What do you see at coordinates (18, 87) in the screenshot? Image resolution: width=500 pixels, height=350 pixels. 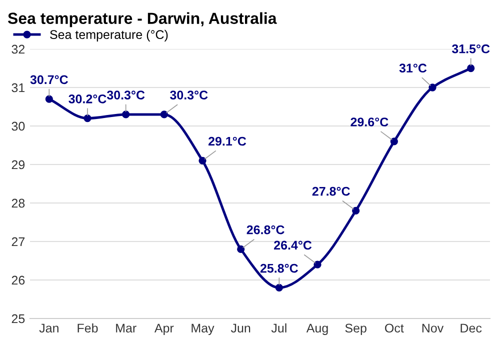 I see `y-tick-label: 31` at bounding box center [18, 87].